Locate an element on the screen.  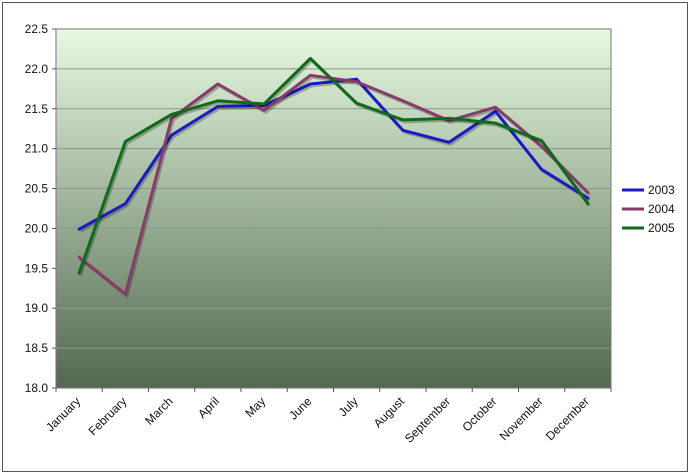
y-tick-label: 22.0 is located at coordinates (37, 69).